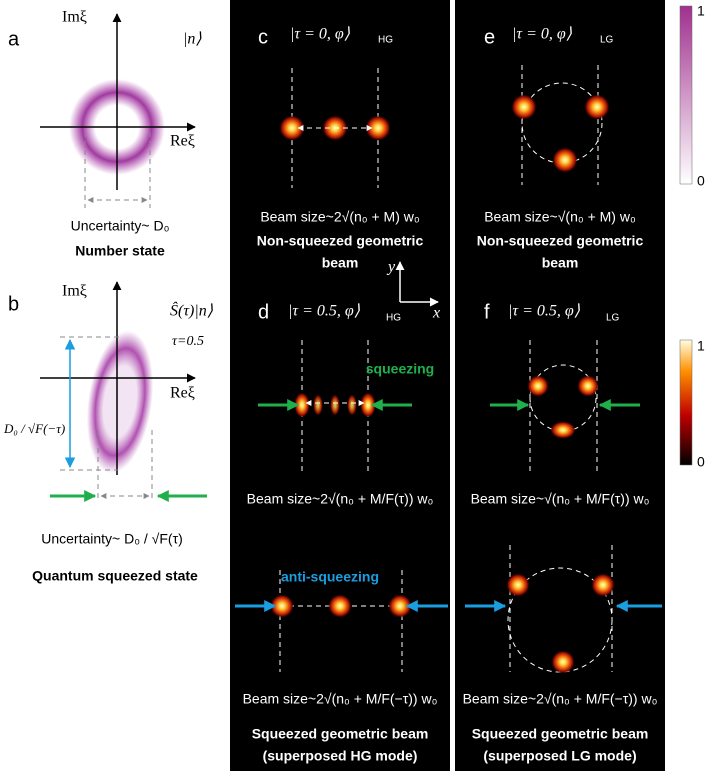 The image size is (707, 771). Describe the element at coordinates (400, 369) in the screenshot. I see `annotation: squeezing` at that location.